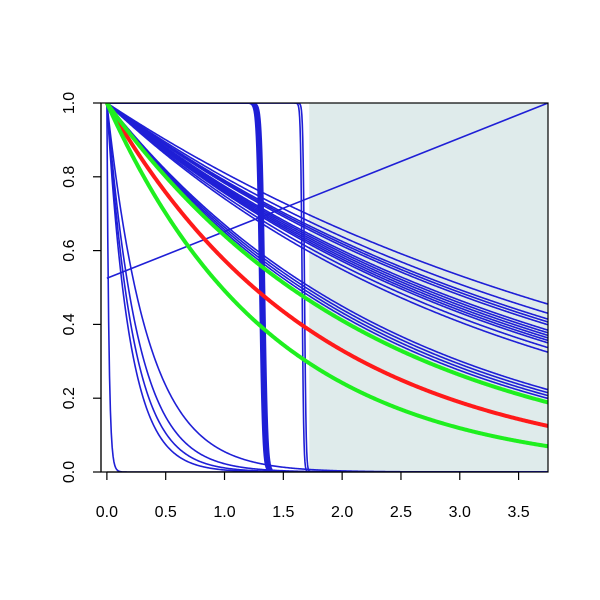 The height and width of the screenshot is (600, 600). Describe the element at coordinates (518, 512) in the screenshot. I see `x-tick-label: 3.5` at that location.